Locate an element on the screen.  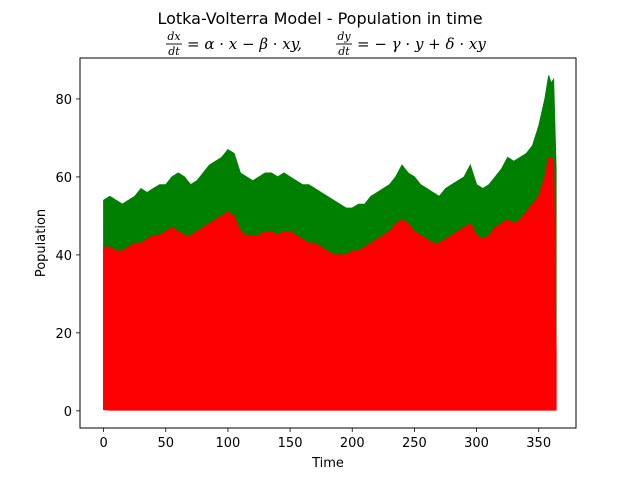
equation-right: dy dt = − γ · y + δ · xy is located at coordinates (411, 44).